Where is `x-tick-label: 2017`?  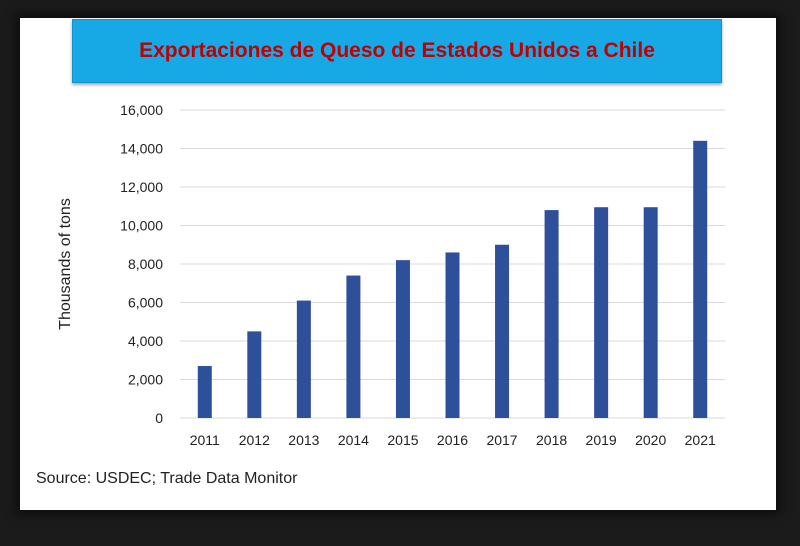
x-tick-label: 2017 is located at coordinates (501, 440).